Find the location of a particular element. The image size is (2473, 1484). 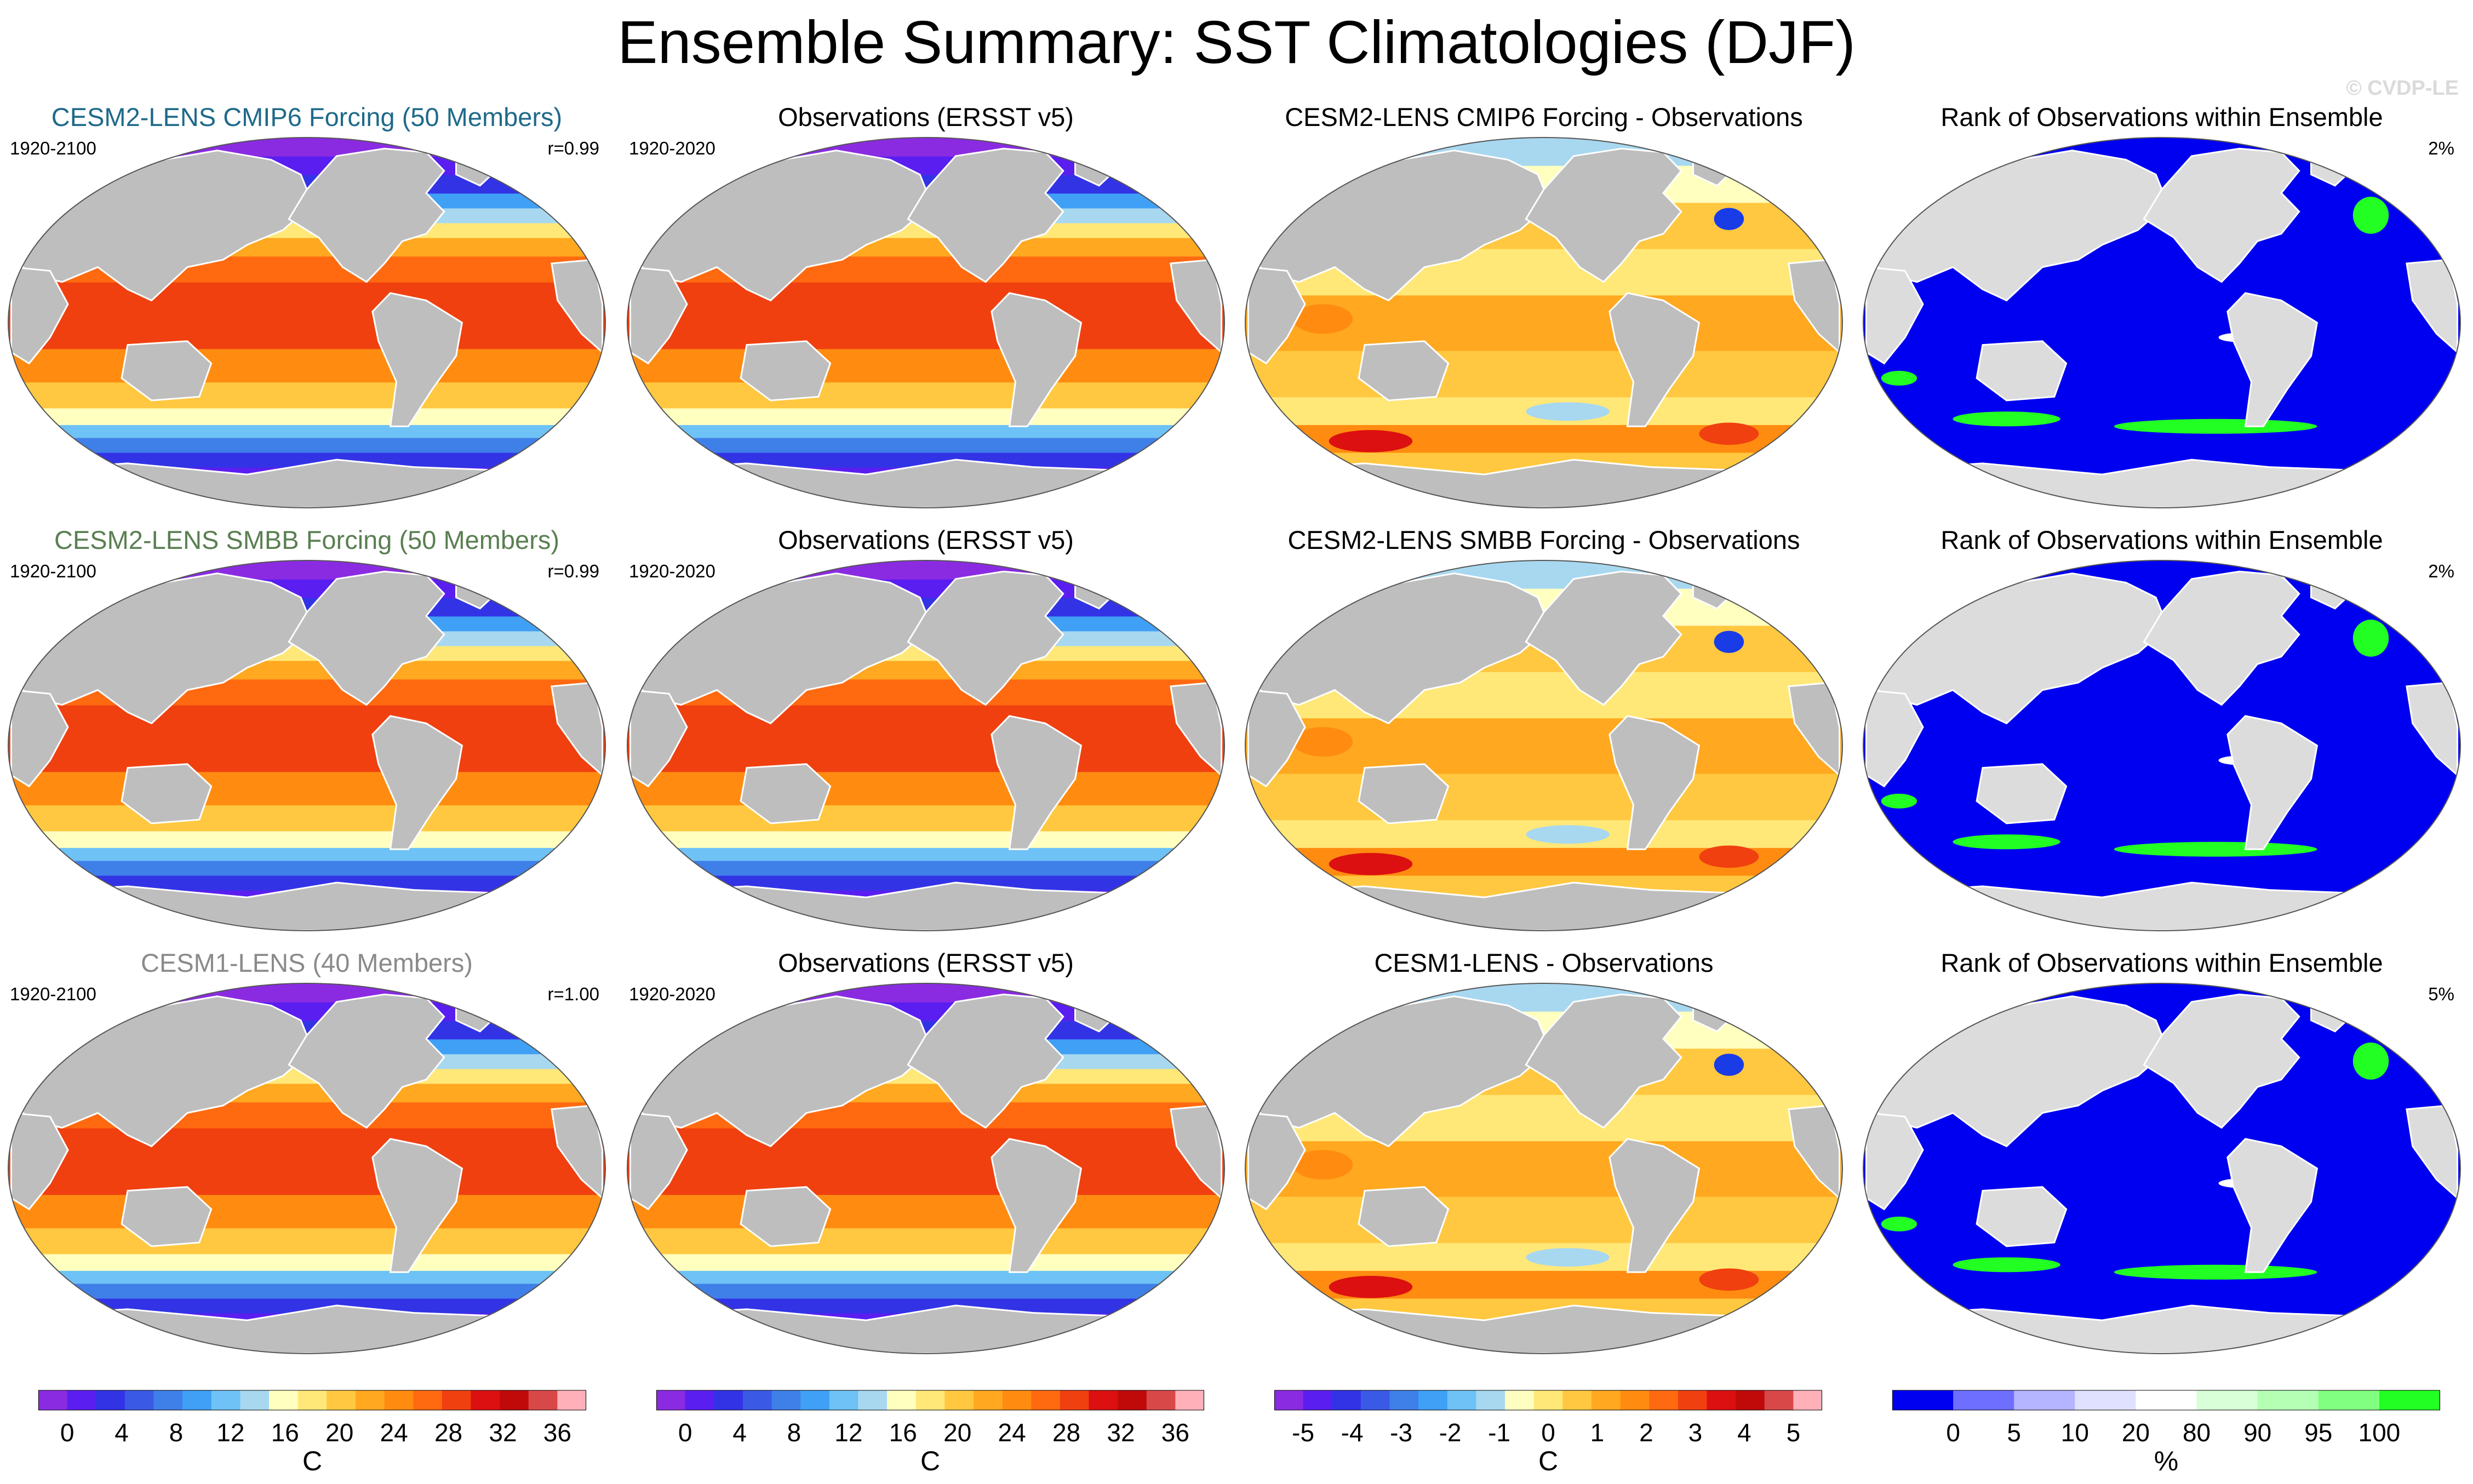

colorbar-tick: 20 is located at coordinates (958, 1432).